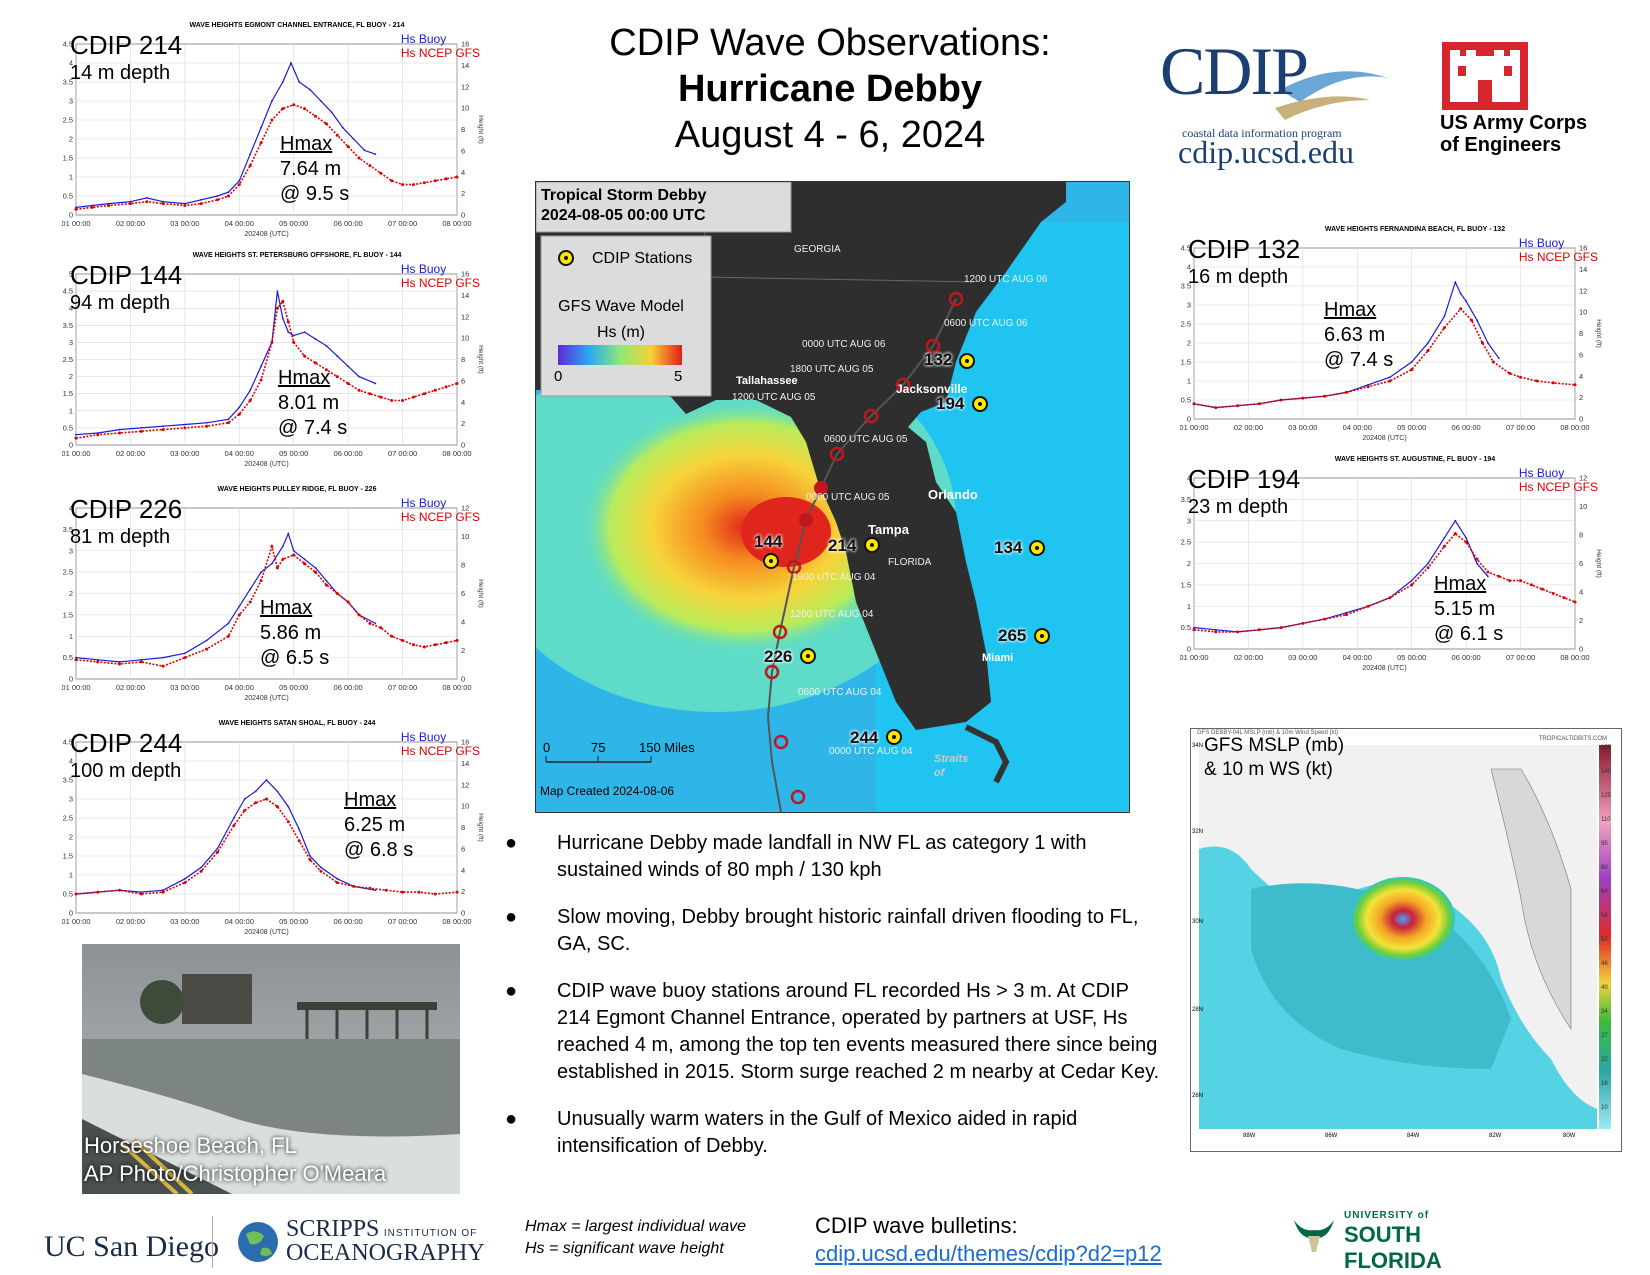 This screenshot has width=1650, height=1275. What do you see at coordinates (71, 376) in the screenshot?
I see `y-tick-label: 2` at bounding box center [71, 376].